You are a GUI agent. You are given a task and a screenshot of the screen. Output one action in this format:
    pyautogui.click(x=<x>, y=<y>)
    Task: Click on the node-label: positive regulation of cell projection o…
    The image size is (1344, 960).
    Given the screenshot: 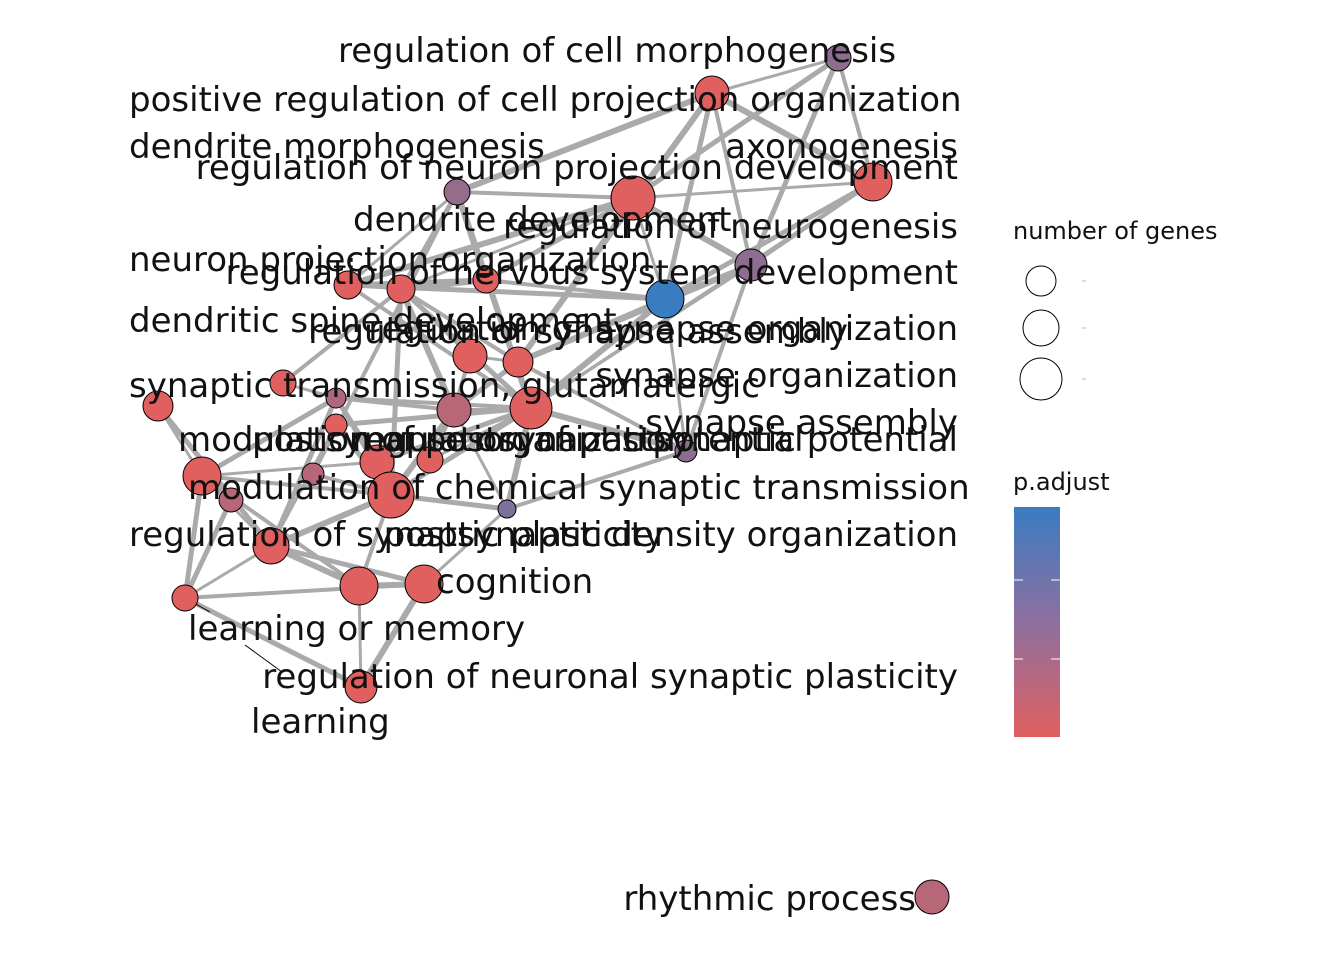 What is the action you would take?
    pyautogui.click(x=545, y=100)
    